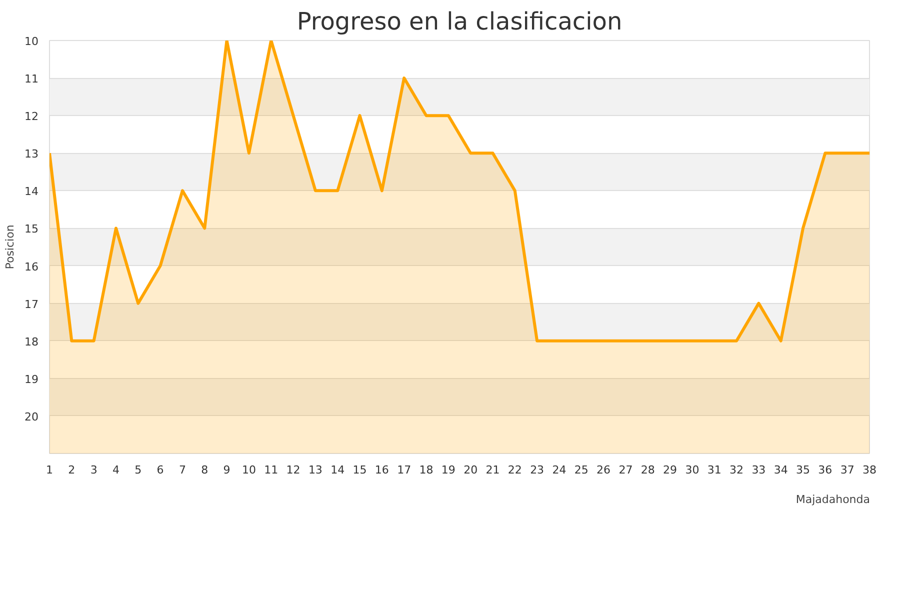  What do you see at coordinates (31, 341) in the screenshot?
I see `y-tick-label: 18` at bounding box center [31, 341].